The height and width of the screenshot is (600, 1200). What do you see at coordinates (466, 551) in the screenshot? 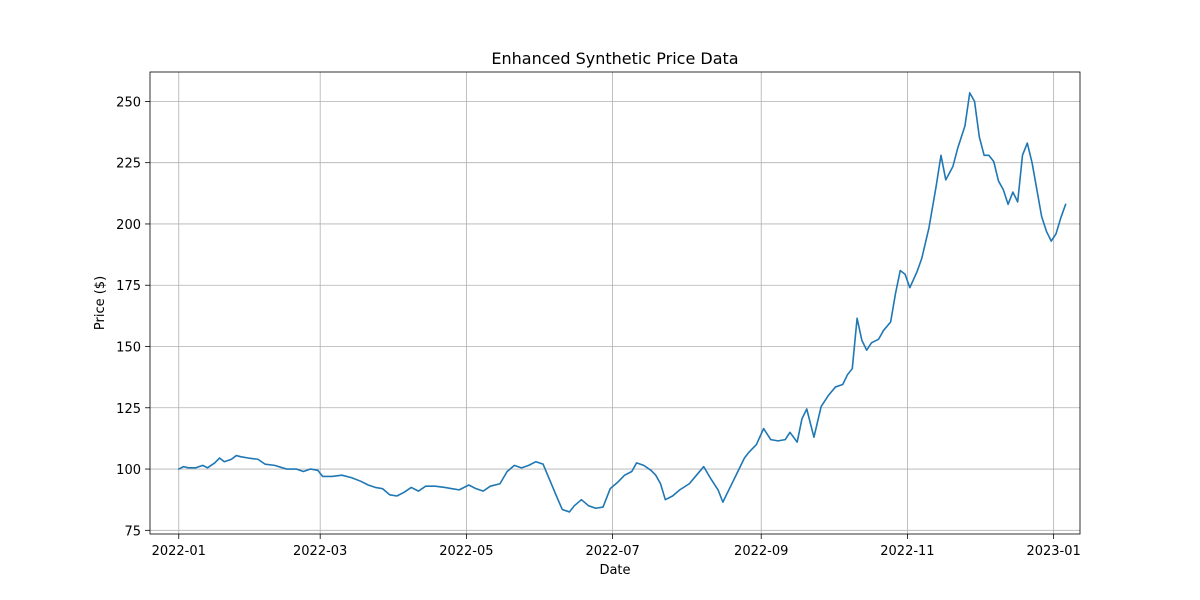
I see `x-tick-label: 2022-05` at bounding box center [466, 551].